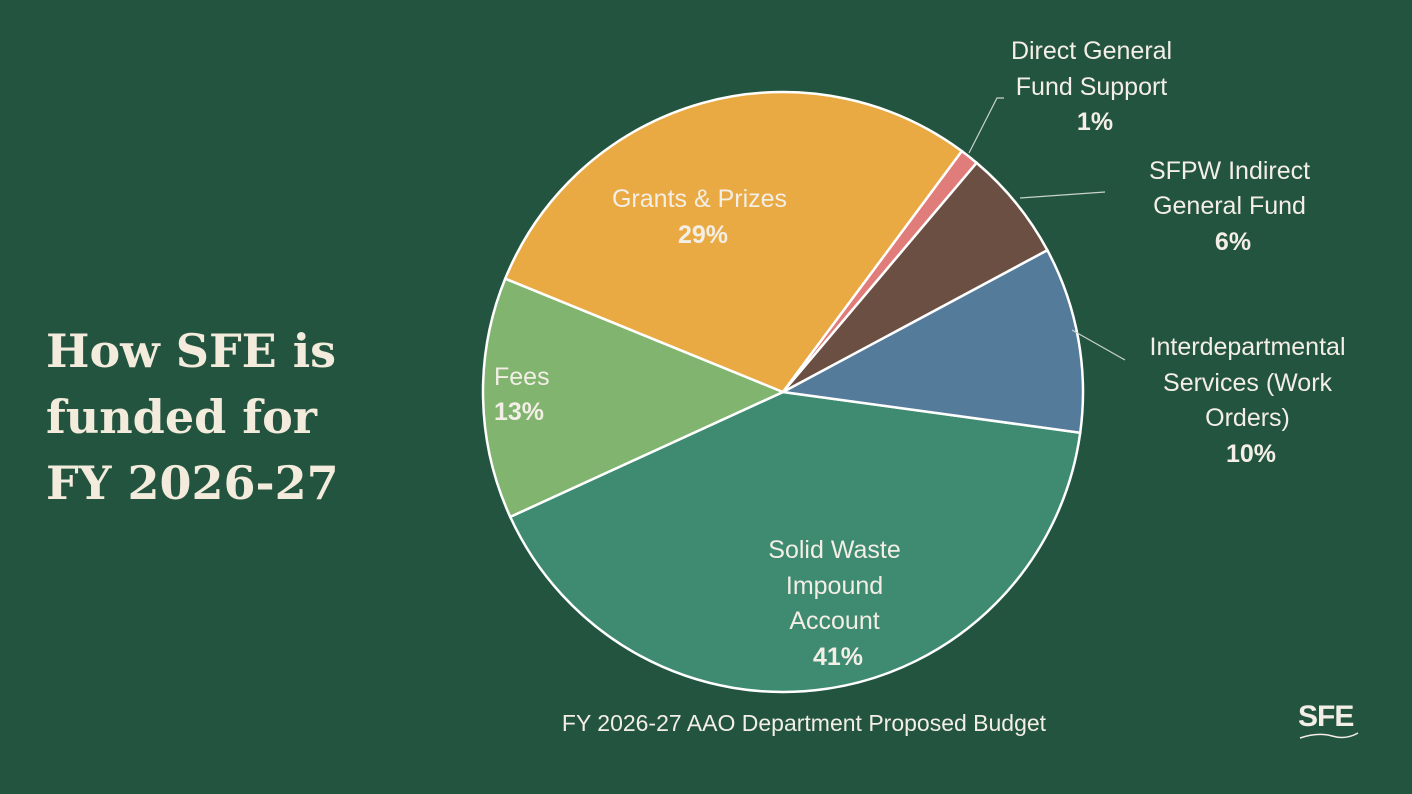 The width and height of the screenshot is (1412, 794). Describe the element at coordinates (634, 398) in the screenshot. I see `pie-slice-fees` at that location.